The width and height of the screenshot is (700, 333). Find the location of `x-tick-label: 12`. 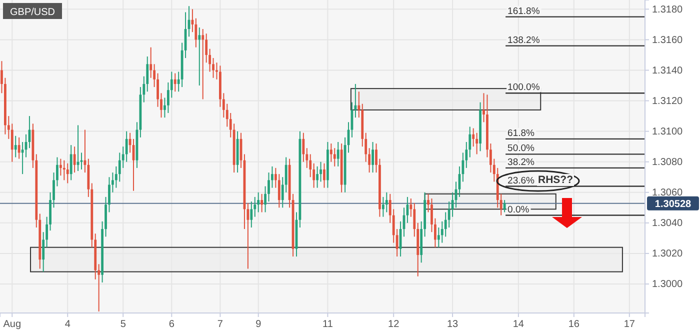

x-tick-label: 12 is located at coordinates (394, 324).